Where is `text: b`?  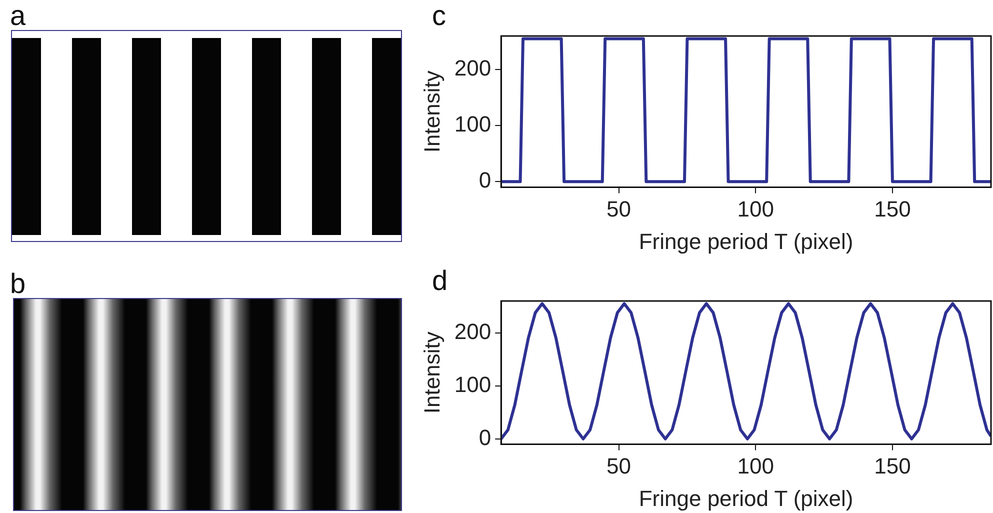
text: b is located at coordinates (18, 283).